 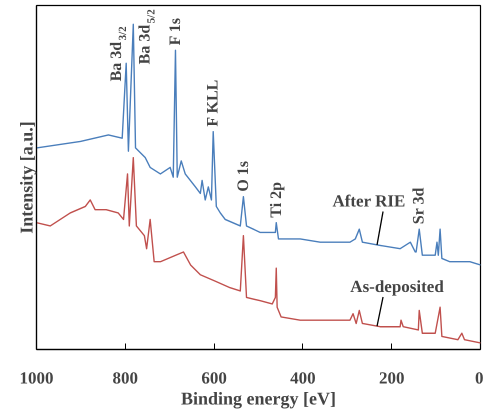 What do you see at coordinates (479, 378) in the screenshot?
I see `x-tick-label: 0` at bounding box center [479, 378].